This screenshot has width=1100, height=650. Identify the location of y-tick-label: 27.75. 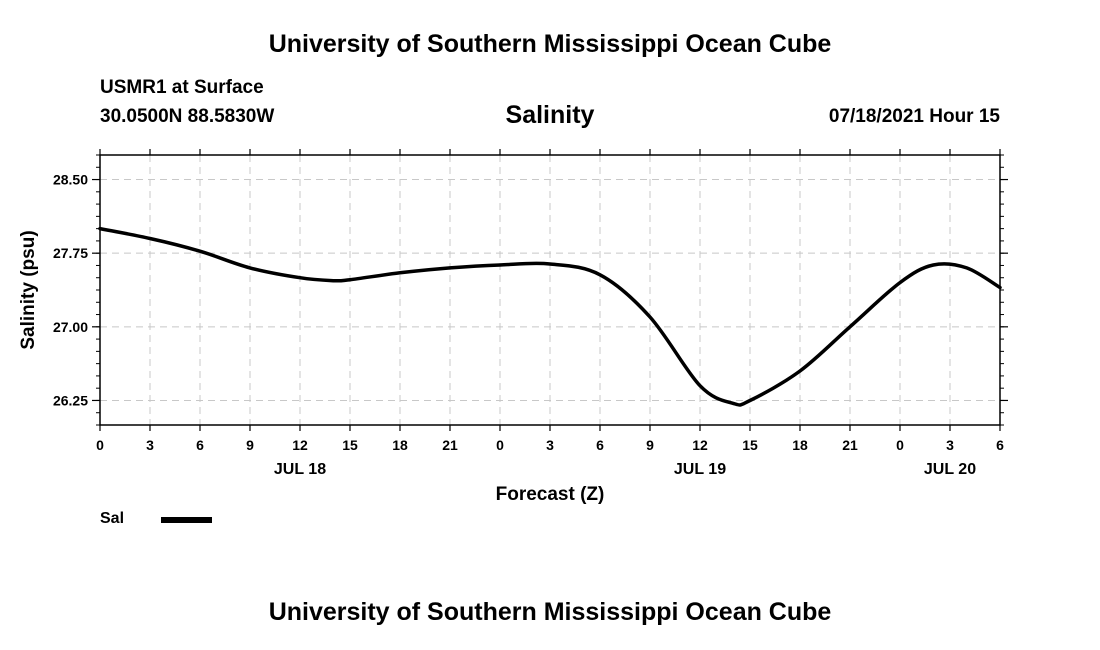
(70, 253).